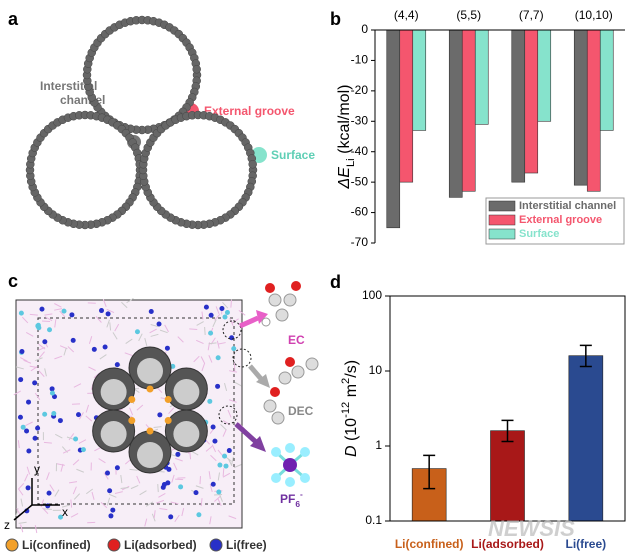 The image size is (640, 557). Describe the element at coordinates (296, 340) in the screenshot. I see `molecule-label: EC` at that location.